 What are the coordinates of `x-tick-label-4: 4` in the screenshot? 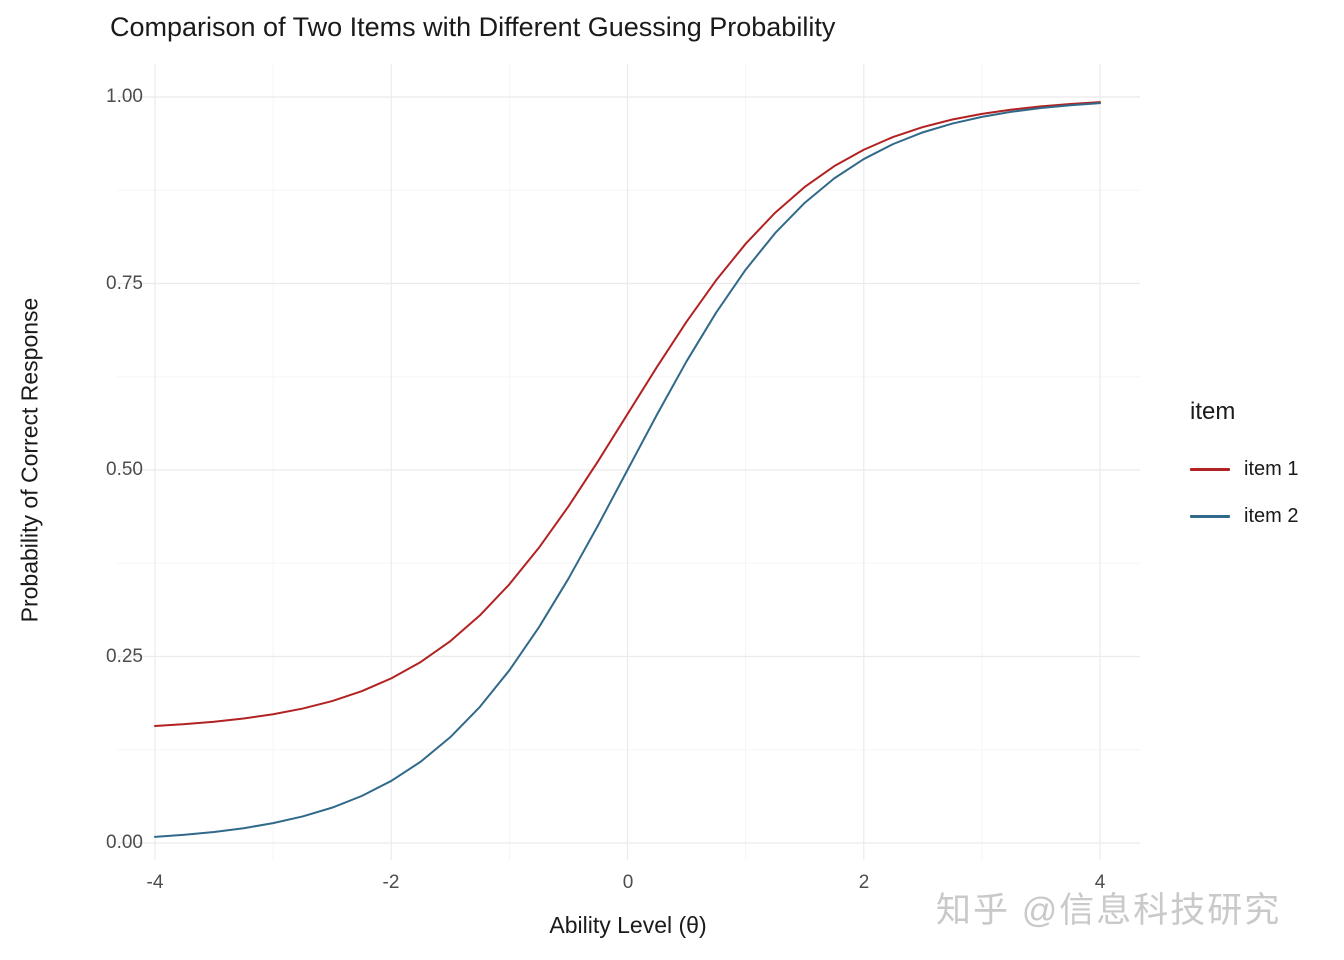 It's located at (1100, 882).